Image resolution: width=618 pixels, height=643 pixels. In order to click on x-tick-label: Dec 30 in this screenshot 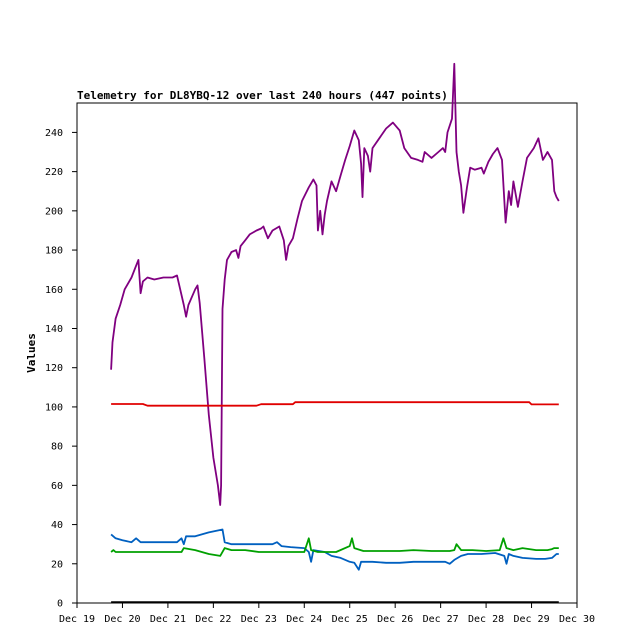, I will do `click(577, 619)`.